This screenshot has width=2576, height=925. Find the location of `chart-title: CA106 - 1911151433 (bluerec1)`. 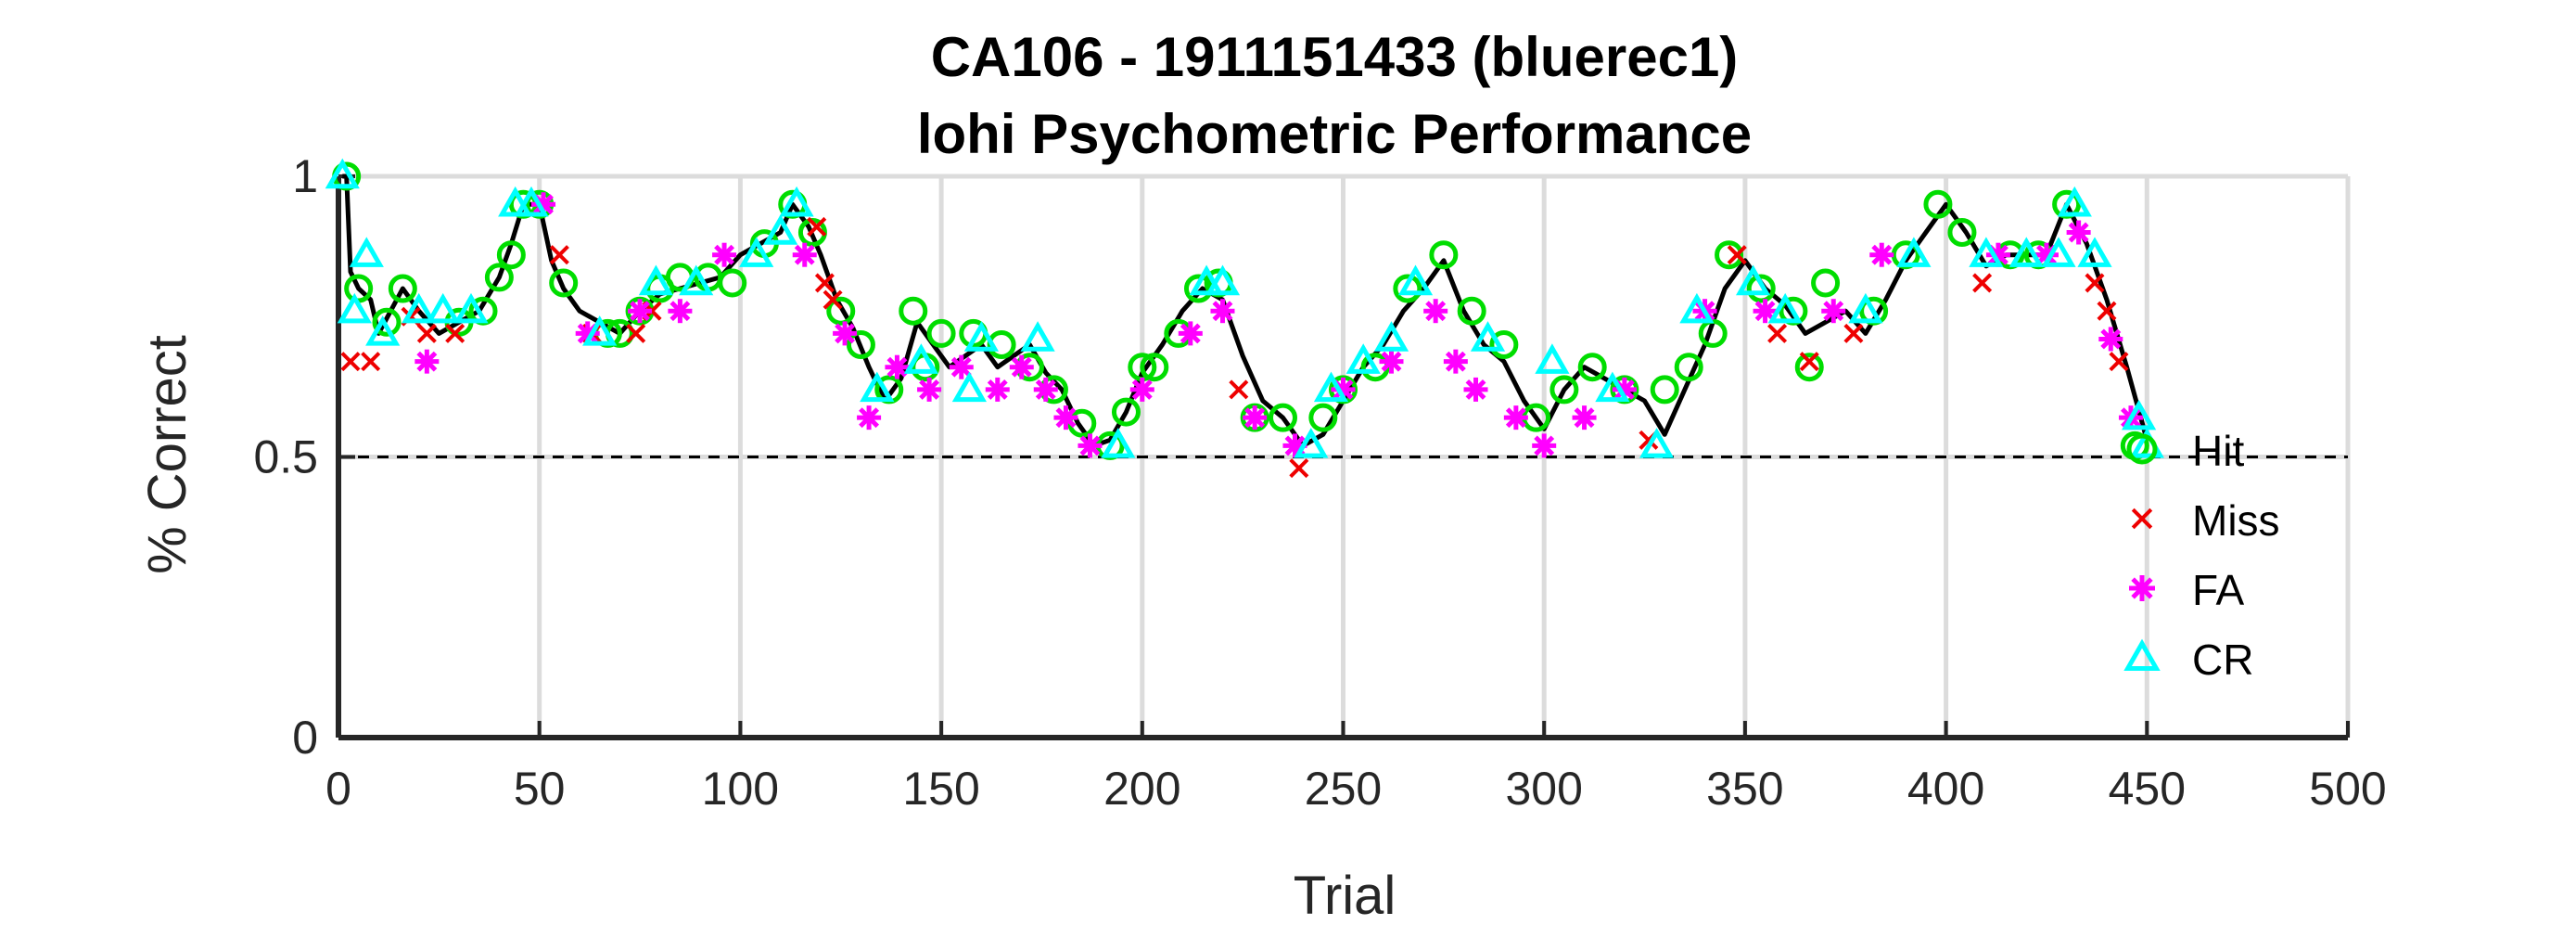

chart-title: CA106 - 1911151433 (bluerec1) is located at coordinates (1335, 57).